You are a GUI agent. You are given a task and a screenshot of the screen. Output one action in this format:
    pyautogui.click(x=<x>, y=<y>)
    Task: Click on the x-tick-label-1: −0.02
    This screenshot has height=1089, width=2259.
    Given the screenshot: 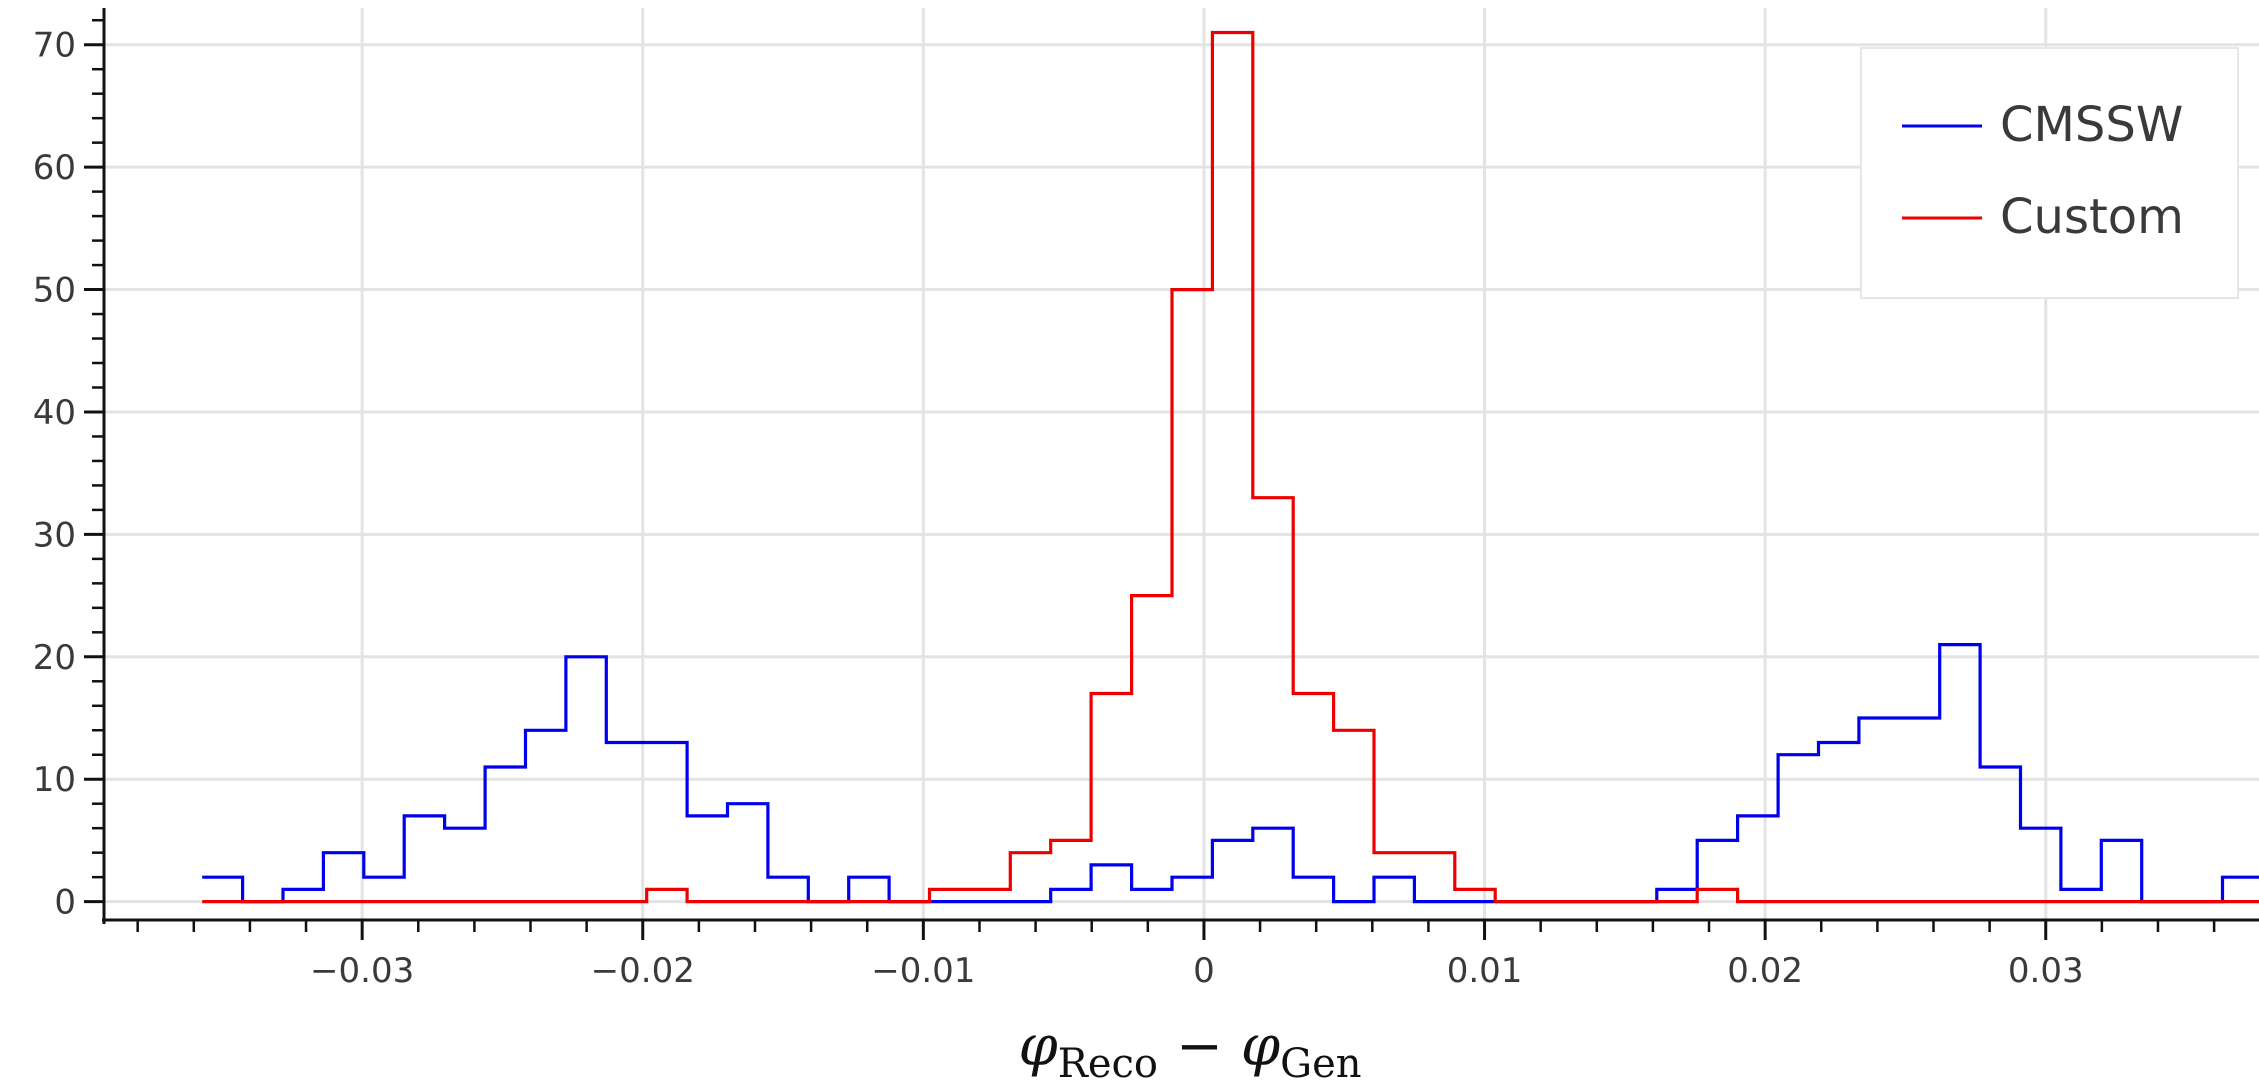 What is the action you would take?
    pyautogui.click(x=643, y=971)
    